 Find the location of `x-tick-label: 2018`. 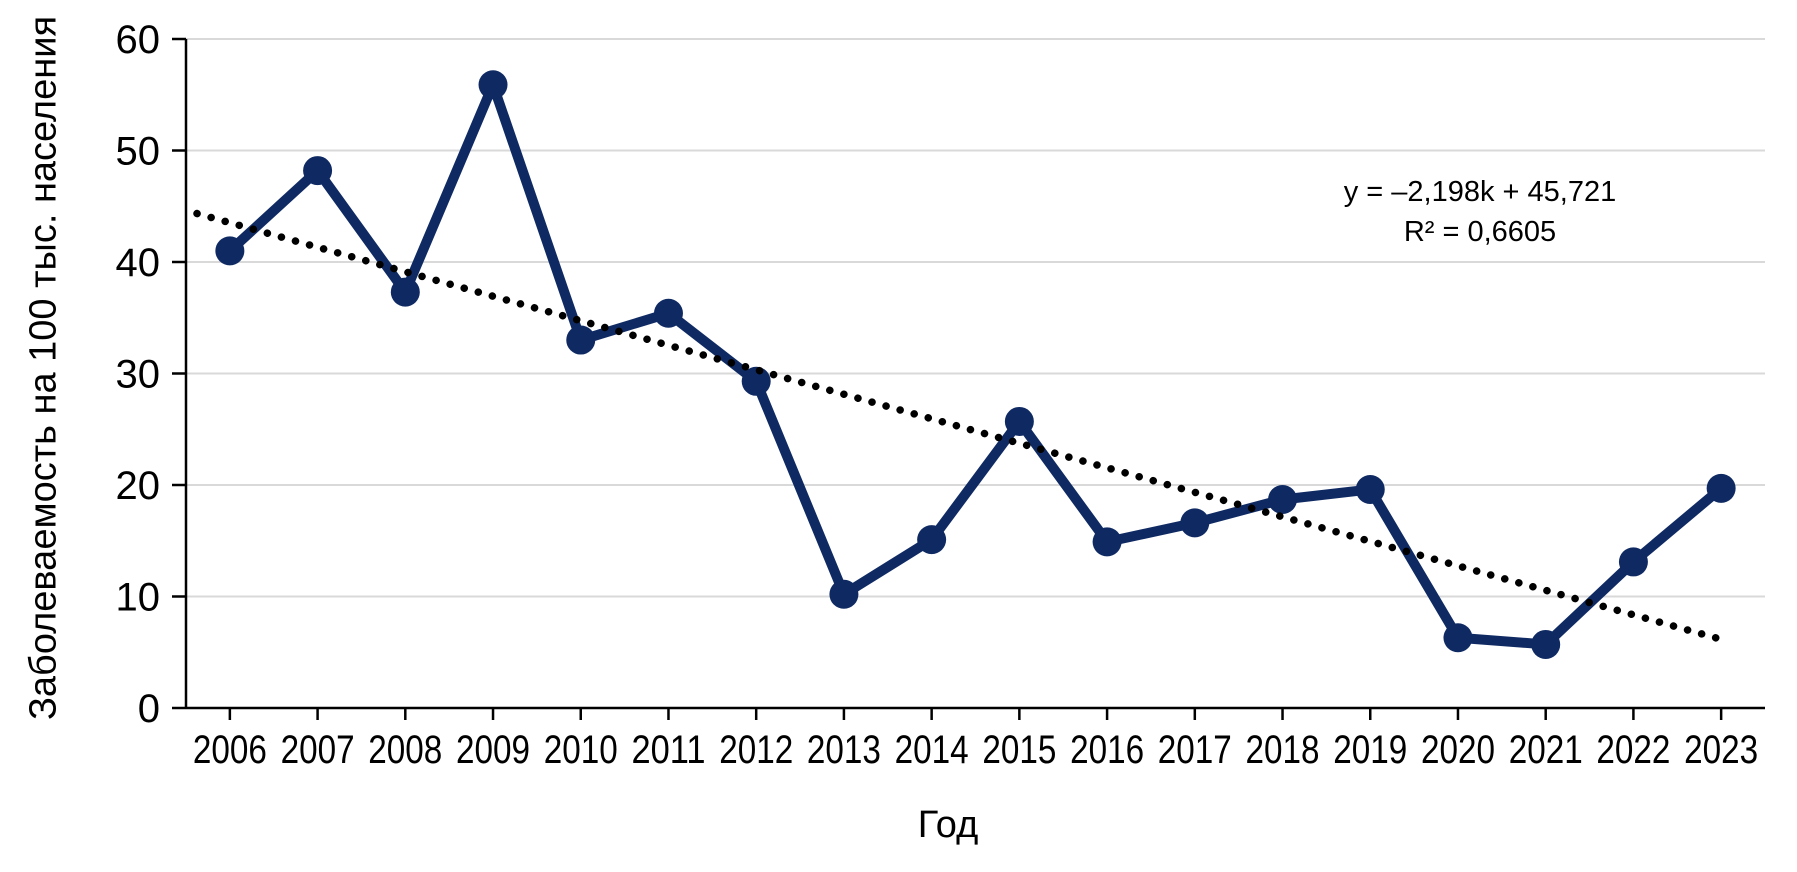

x-tick-label: 2018 is located at coordinates (1283, 750).